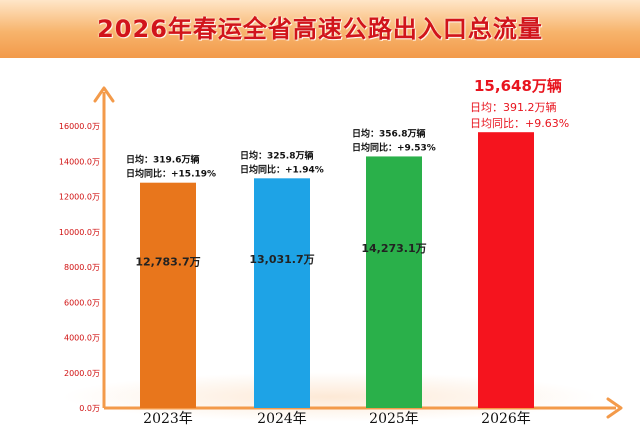  What do you see at coordinates (276, 155) in the screenshot?
I see `data-label-daily-avg: 日均：325.8万辆` at bounding box center [276, 155].